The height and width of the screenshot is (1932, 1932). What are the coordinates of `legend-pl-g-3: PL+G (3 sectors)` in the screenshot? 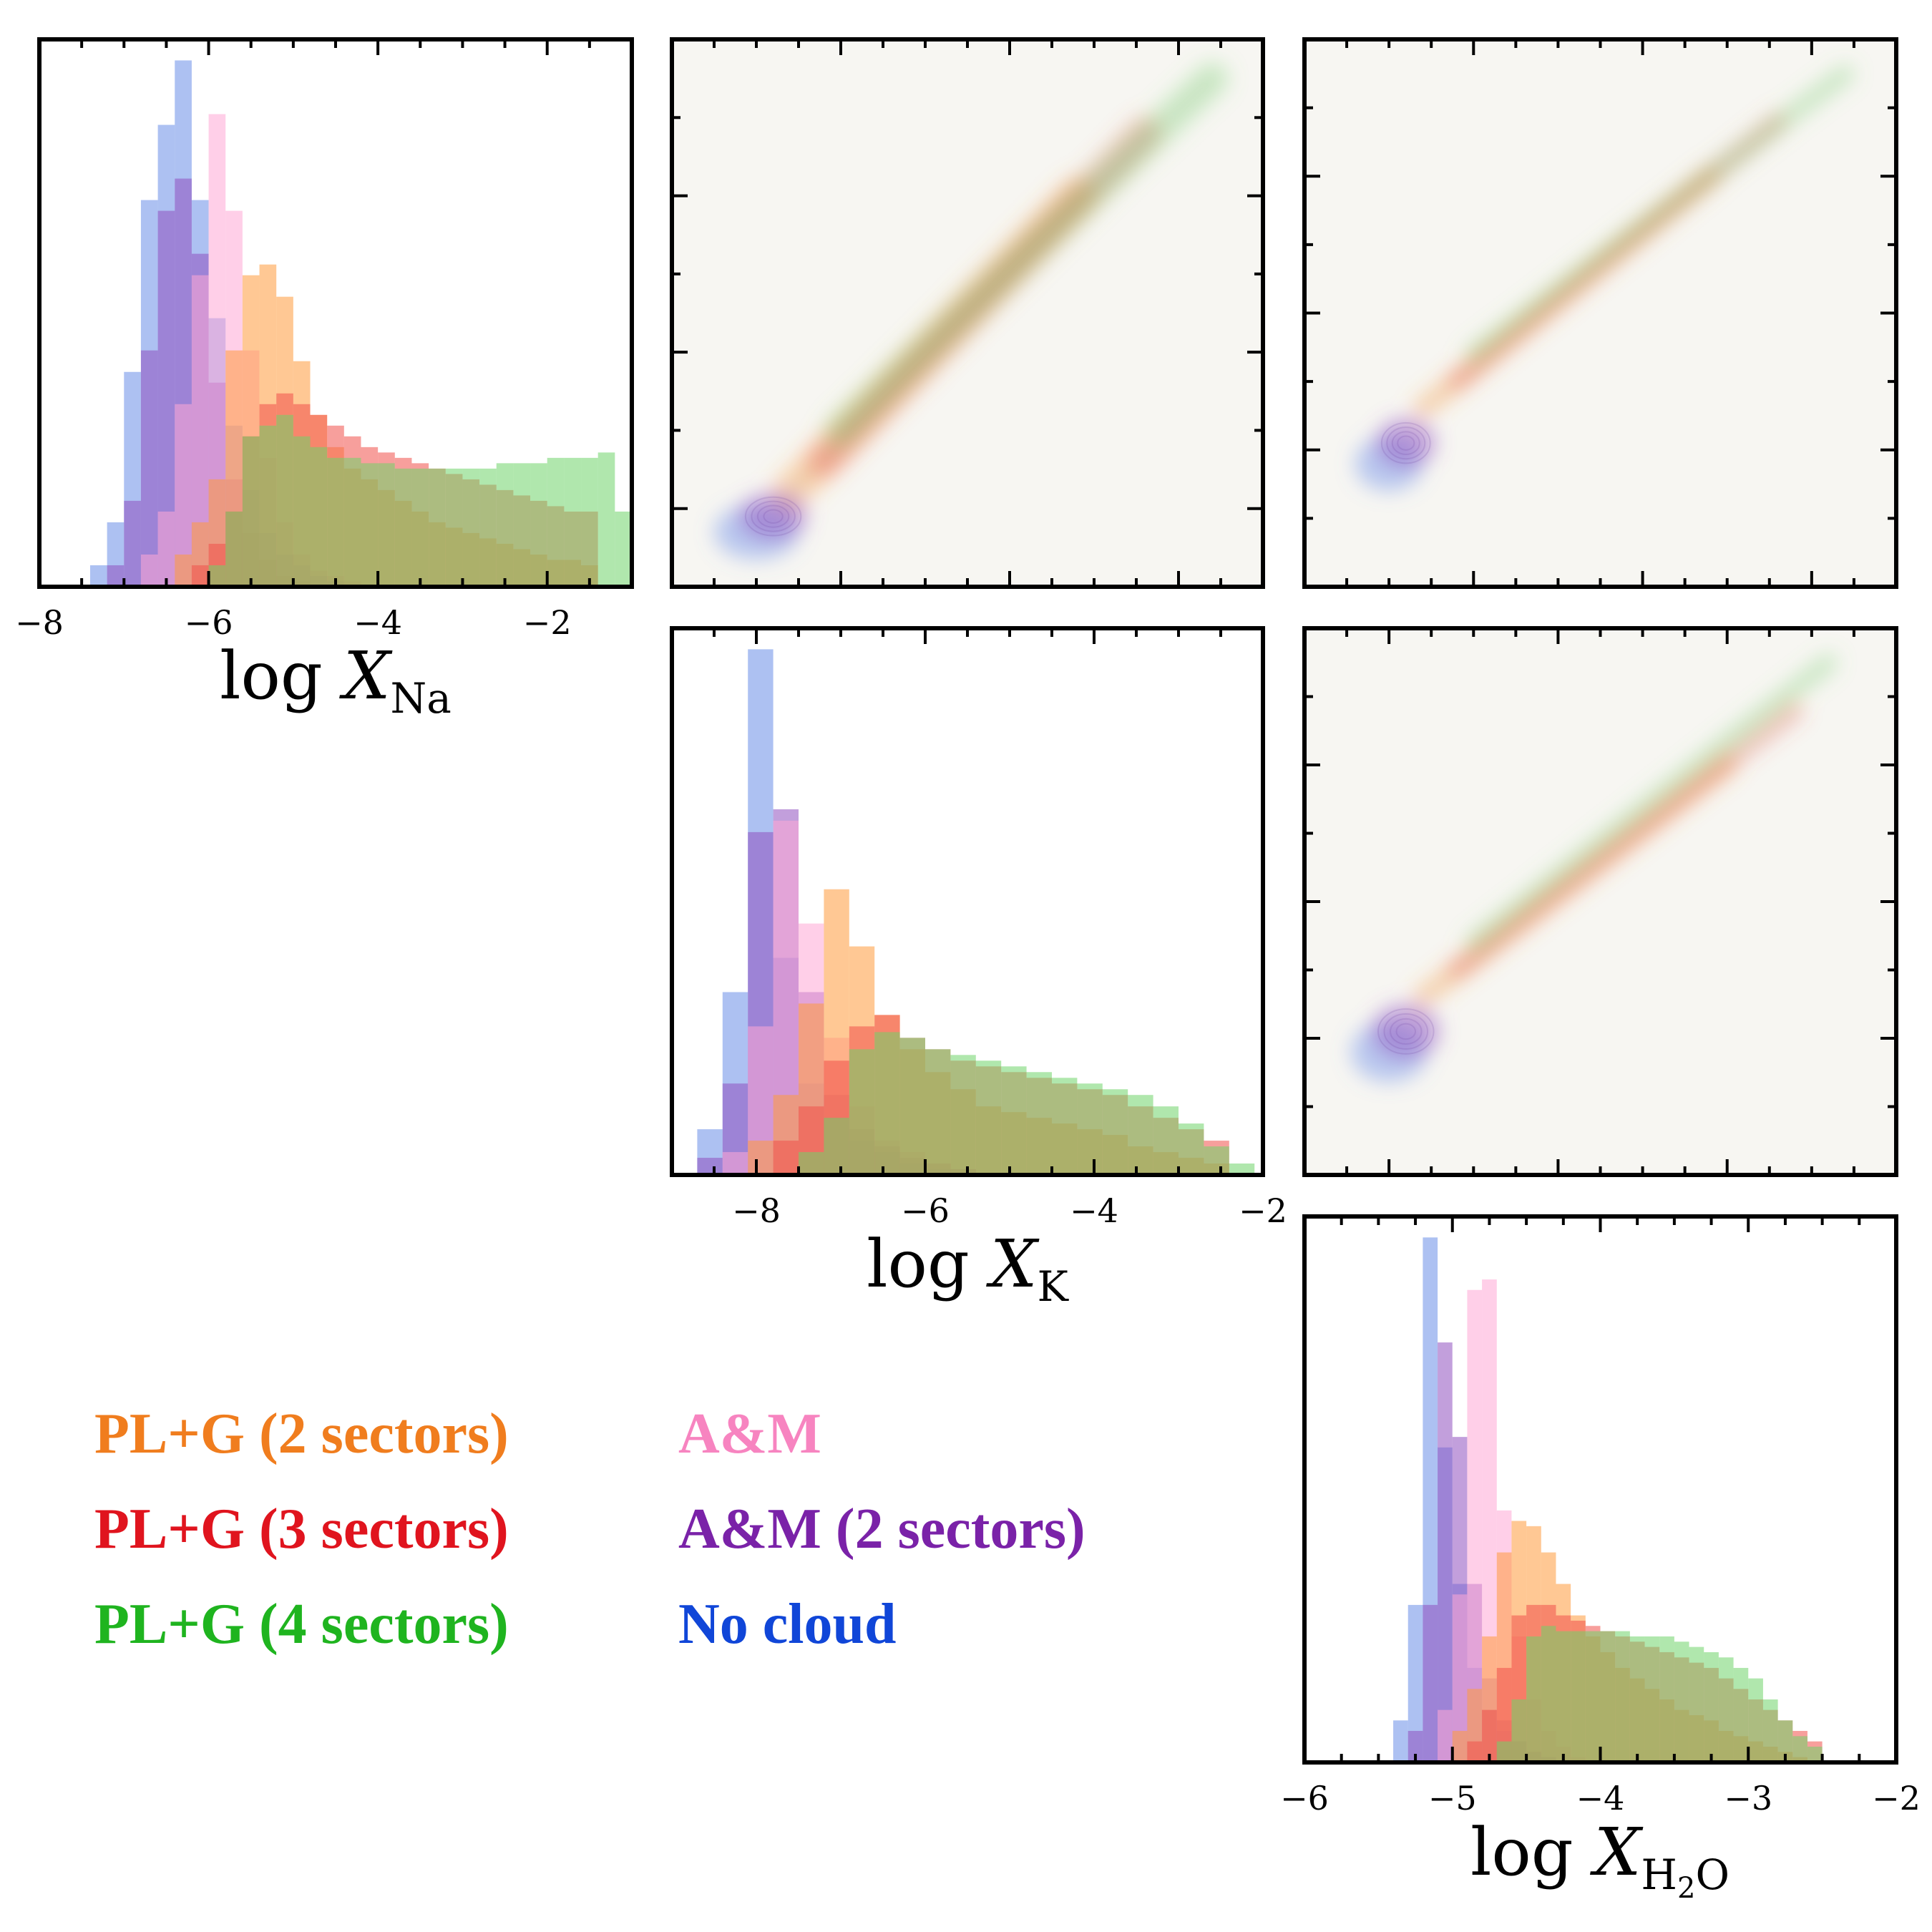 It's located at (301, 1529).